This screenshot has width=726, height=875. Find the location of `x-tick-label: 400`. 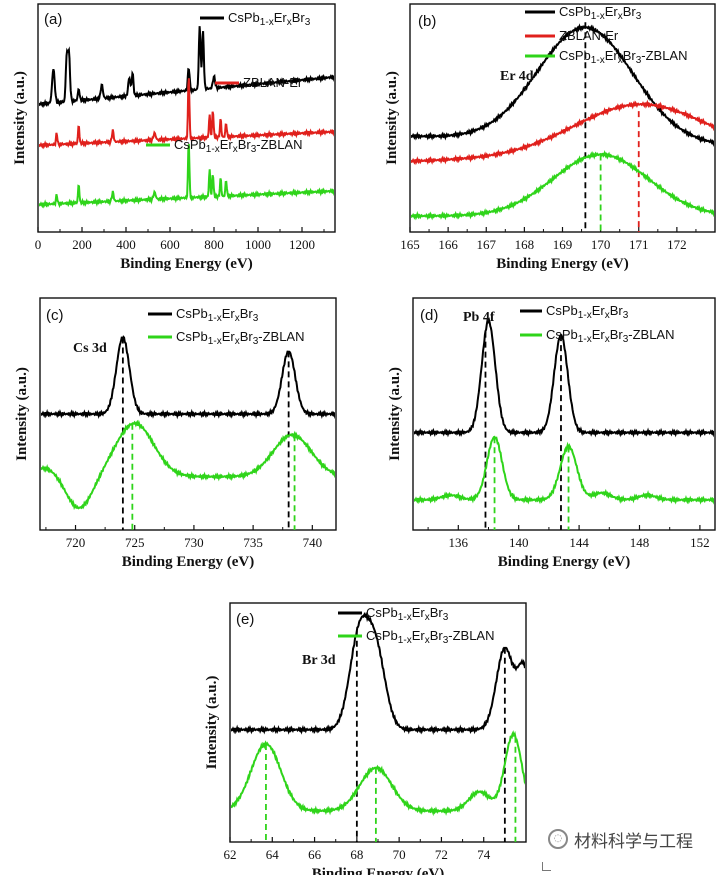

x-tick-label: 400 is located at coordinates (126, 244).